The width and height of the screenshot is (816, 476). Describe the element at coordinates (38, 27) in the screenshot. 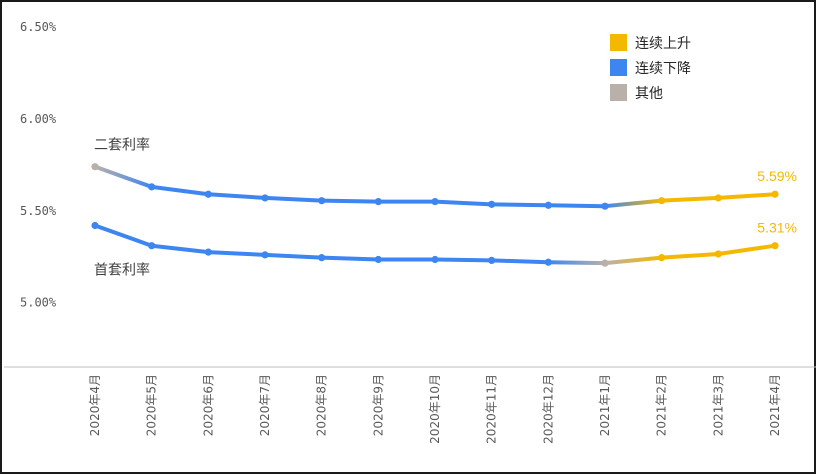

I see `y-tick-label: 6.50%` at that location.